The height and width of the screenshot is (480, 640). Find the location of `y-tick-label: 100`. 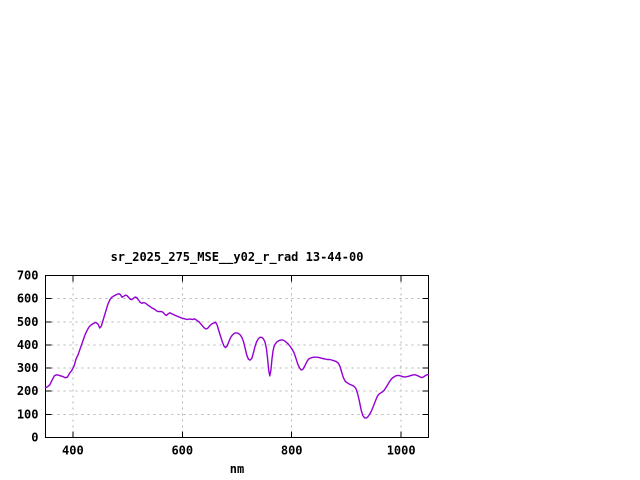

y-tick-label: 100 is located at coordinates (28, 414).